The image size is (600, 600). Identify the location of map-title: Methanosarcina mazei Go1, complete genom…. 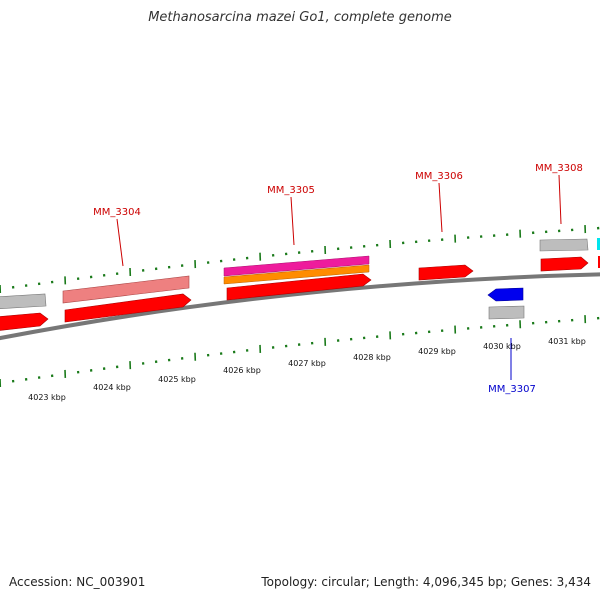
(300, 17).